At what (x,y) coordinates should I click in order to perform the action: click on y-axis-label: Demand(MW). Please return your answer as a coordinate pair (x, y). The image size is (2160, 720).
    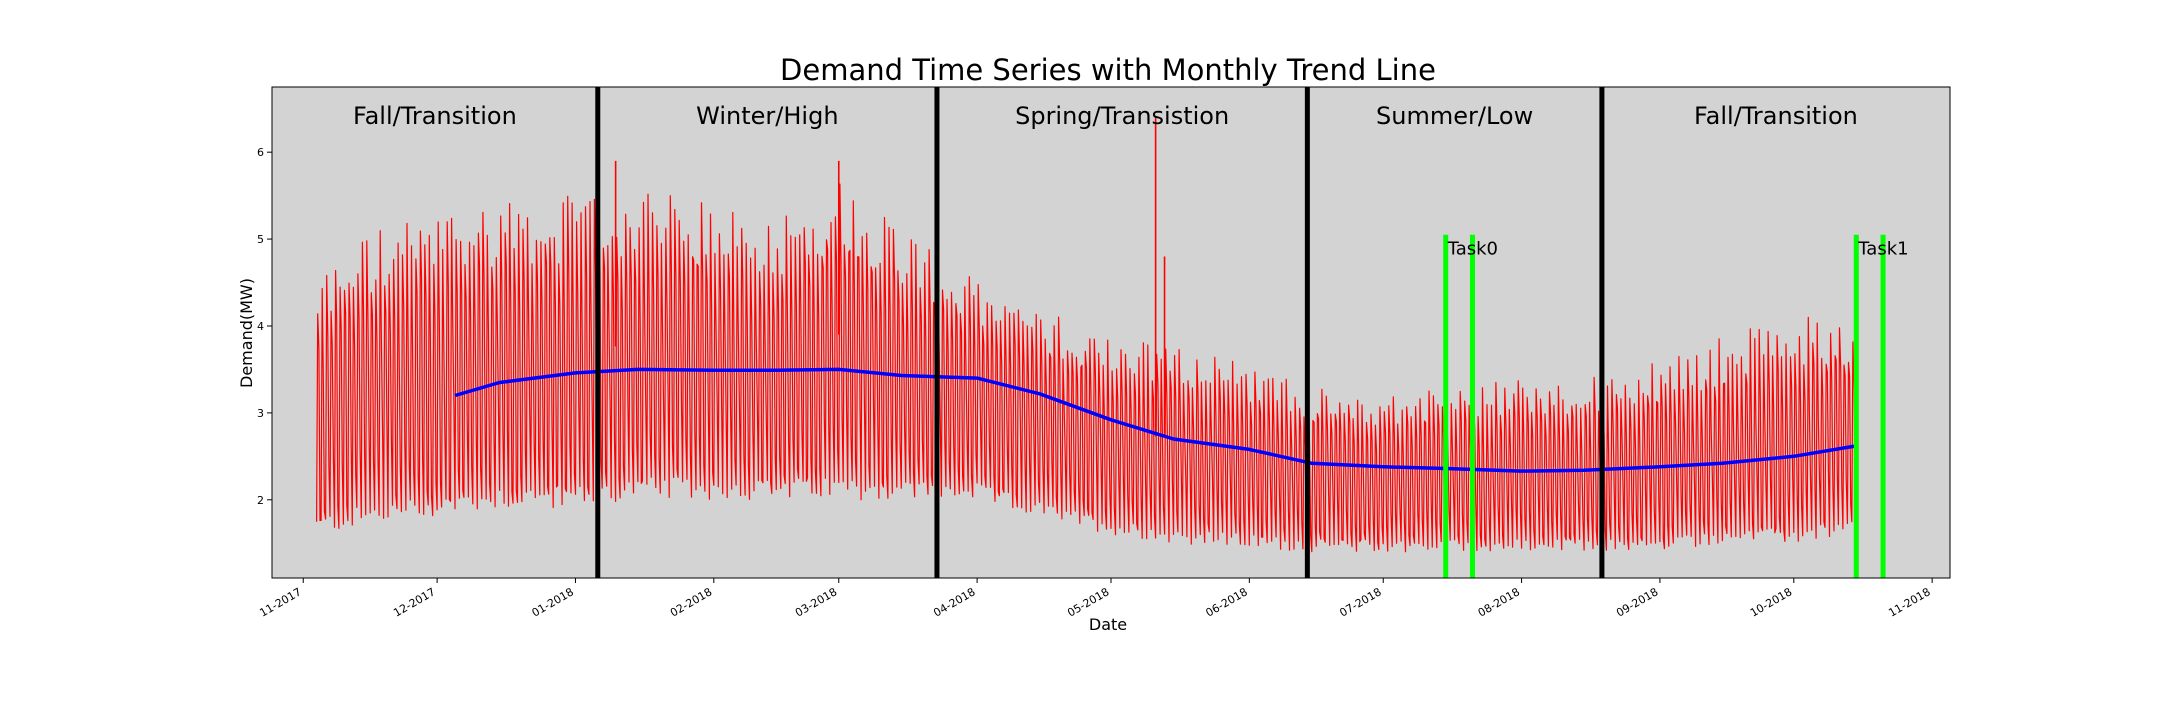
    Looking at the image, I should click on (246, 333).